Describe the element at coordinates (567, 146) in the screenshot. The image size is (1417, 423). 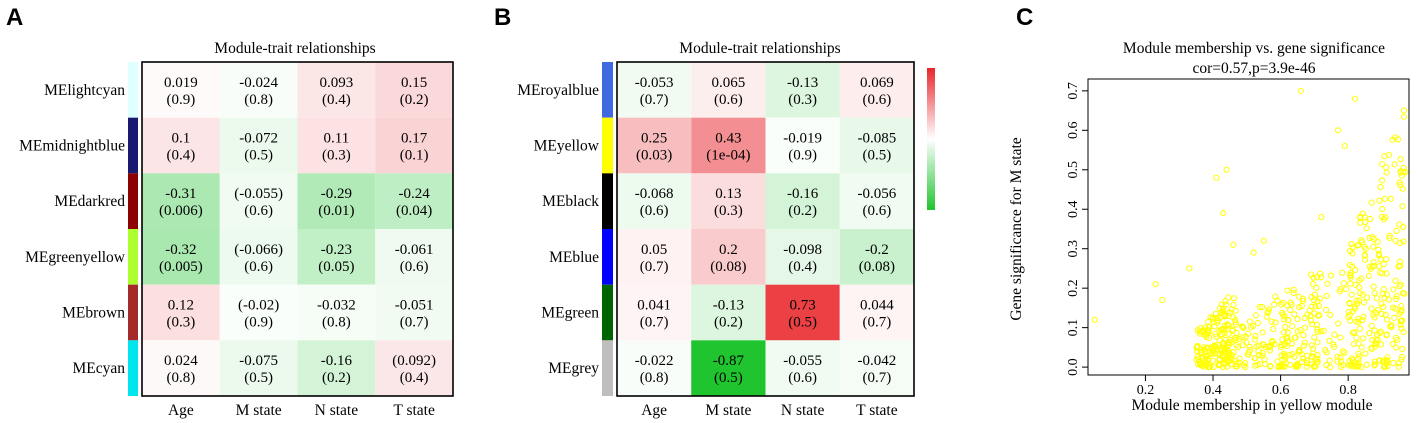
I see `row-label: MEyellow` at that location.